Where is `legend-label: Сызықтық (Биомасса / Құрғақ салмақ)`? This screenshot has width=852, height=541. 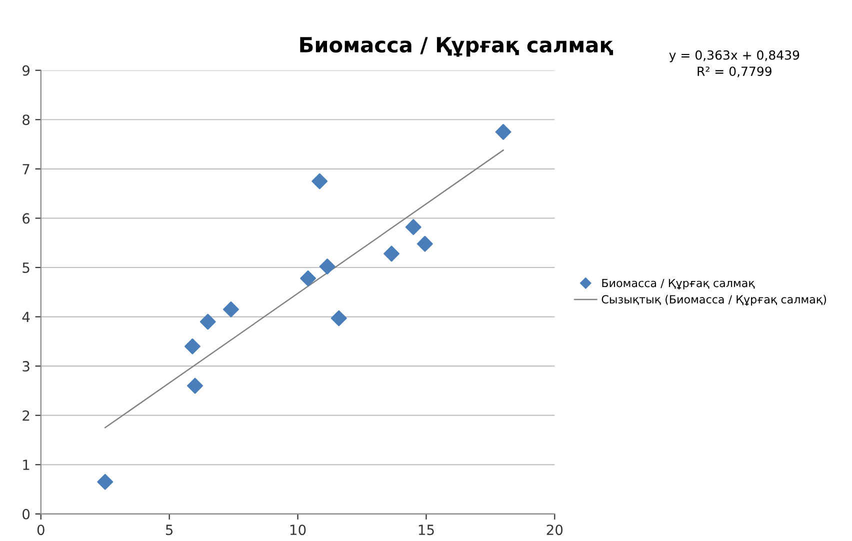 legend-label: Сызықтық (Биомасса / Құрғақ салмақ) is located at coordinates (714, 300).